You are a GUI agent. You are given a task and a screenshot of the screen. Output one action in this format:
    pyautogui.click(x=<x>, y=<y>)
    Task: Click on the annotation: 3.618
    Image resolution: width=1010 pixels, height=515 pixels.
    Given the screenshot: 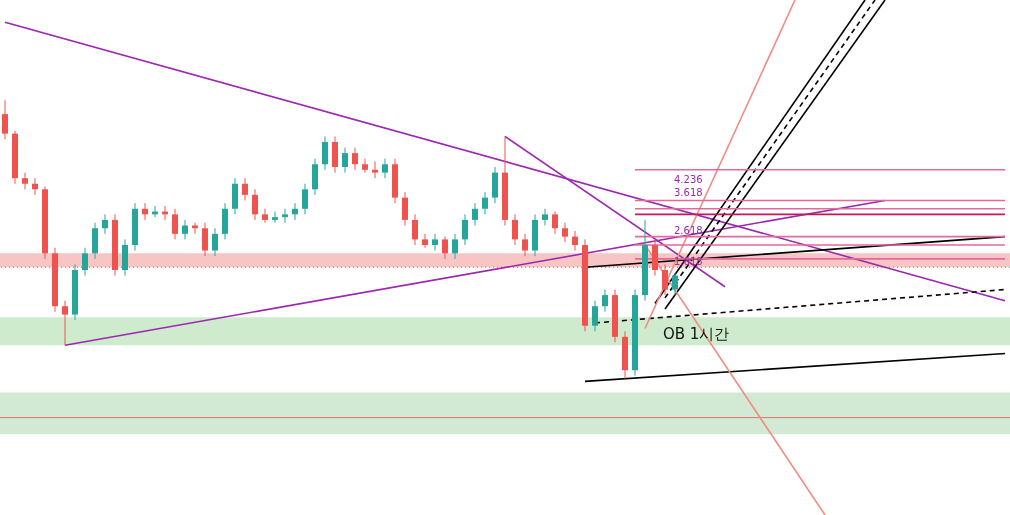 What is the action you would take?
    pyautogui.click(x=688, y=192)
    